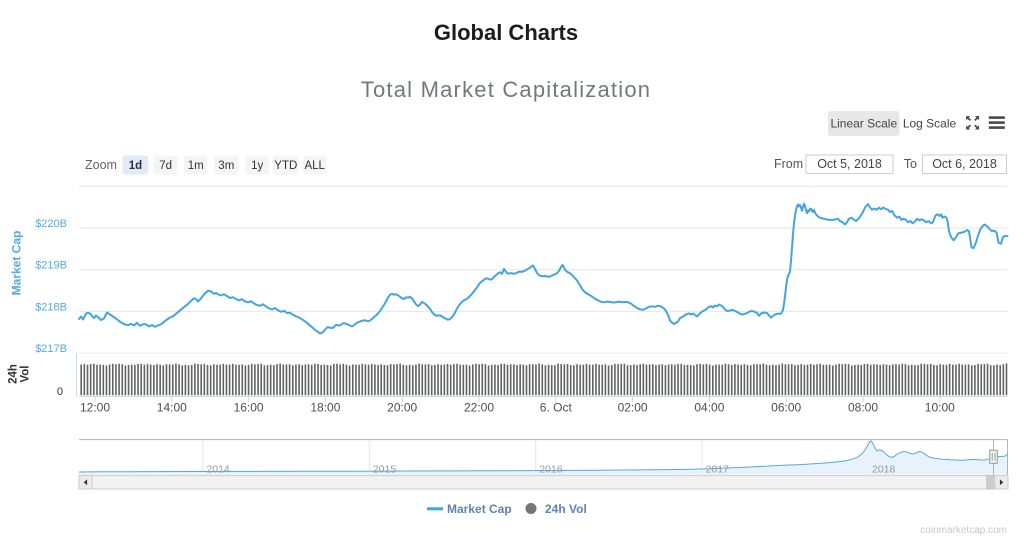 This screenshot has height=553, width=1024. What do you see at coordinates (14, 374) in the screenshot?
I see `svg-text: 24h` at bounding box center [14, 374].